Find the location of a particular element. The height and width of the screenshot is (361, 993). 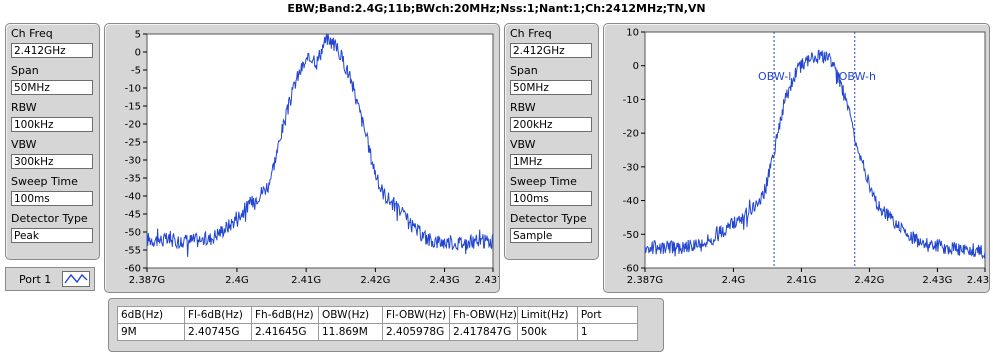

table-cell: 9M is located at coordinates (151, 332).